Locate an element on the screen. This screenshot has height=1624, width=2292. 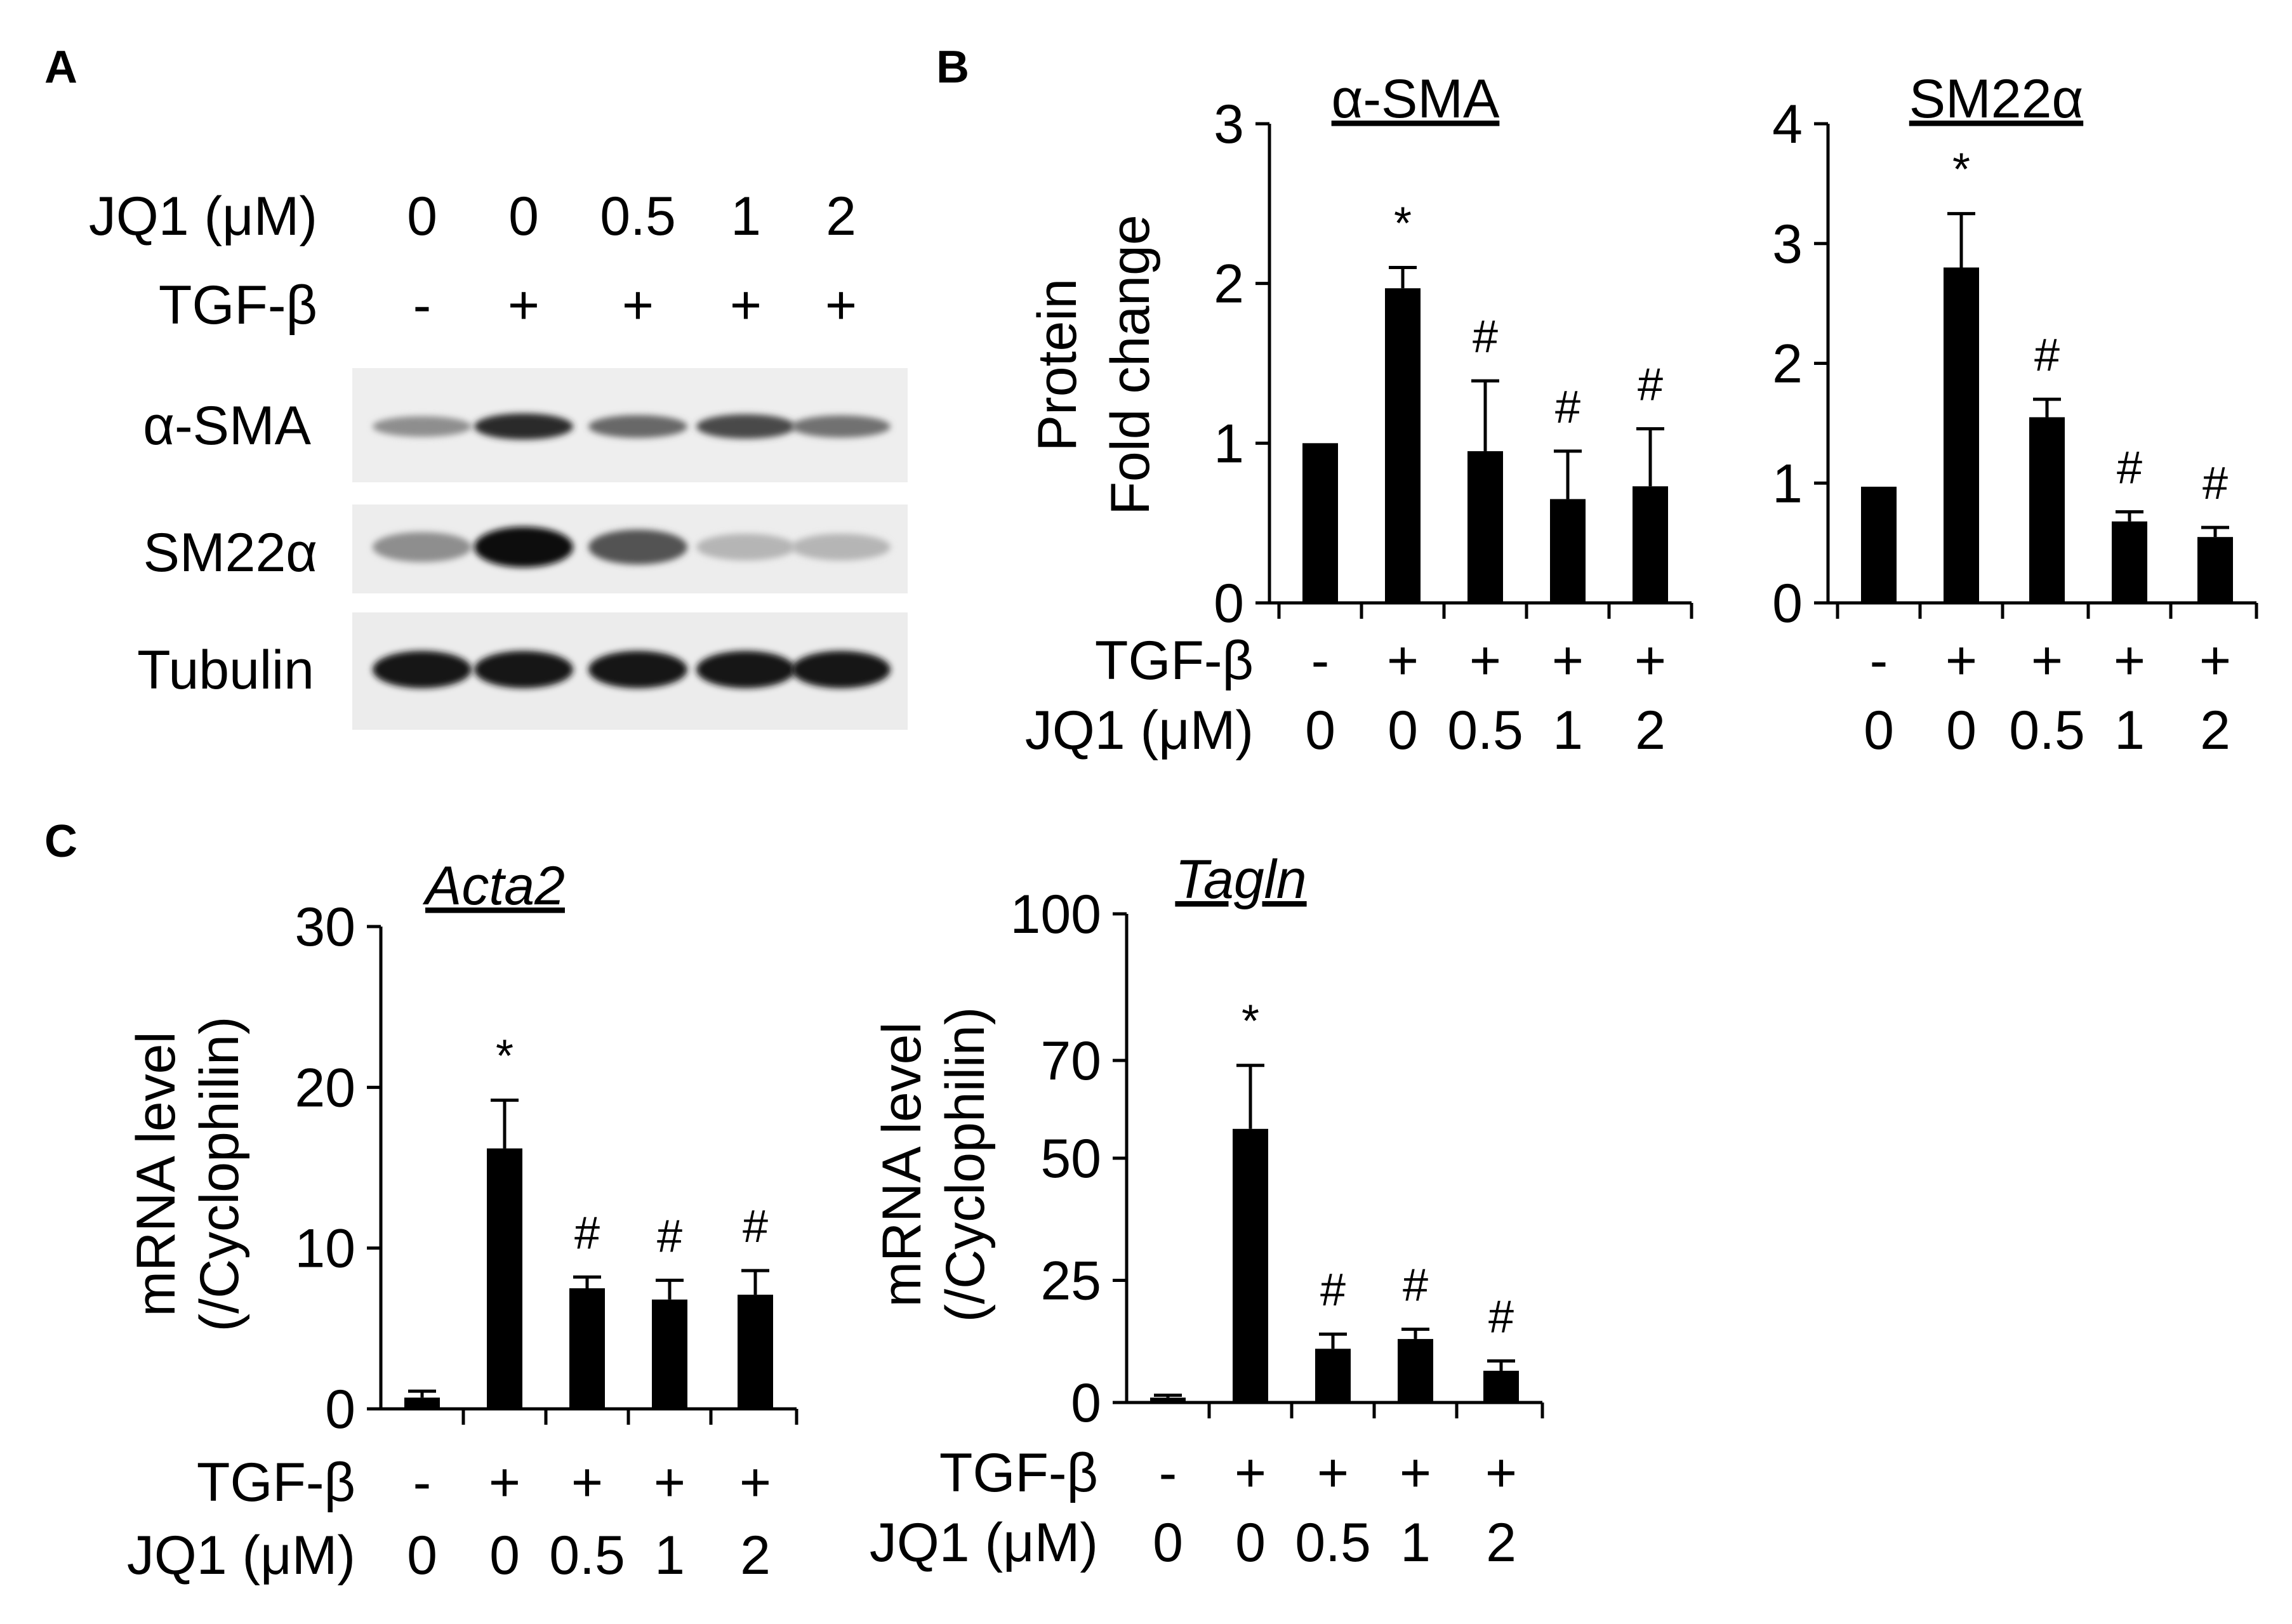
y-tick-label: 4 is located at coordinates (1787, 125).